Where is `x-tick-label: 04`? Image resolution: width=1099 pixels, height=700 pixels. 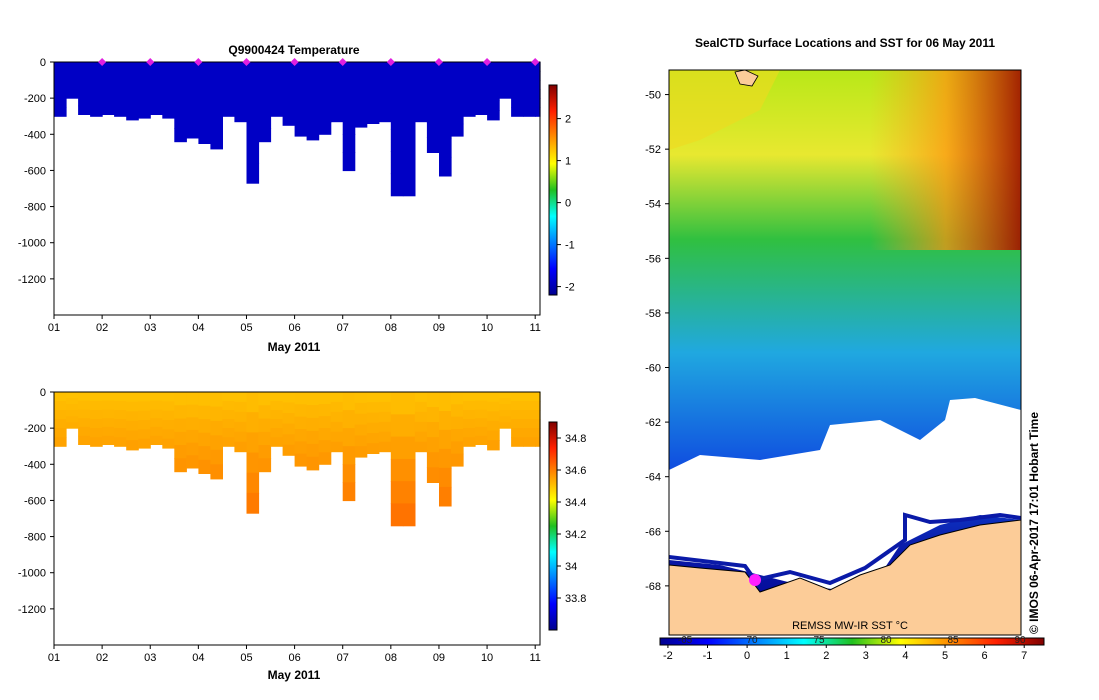
x-tick-label: 04 is located at coordinates (198, 328).